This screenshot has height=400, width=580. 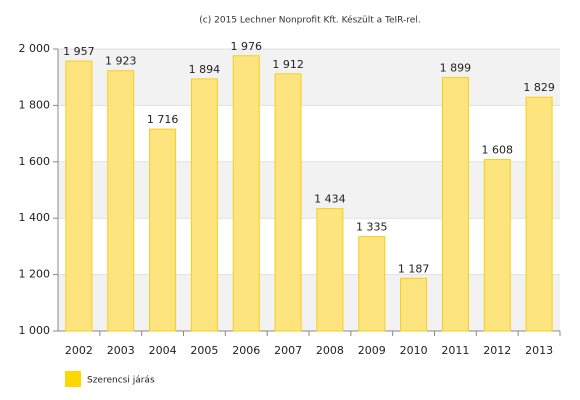 I want to click on x-tick-label: 2012, so click(x=497, y=350).